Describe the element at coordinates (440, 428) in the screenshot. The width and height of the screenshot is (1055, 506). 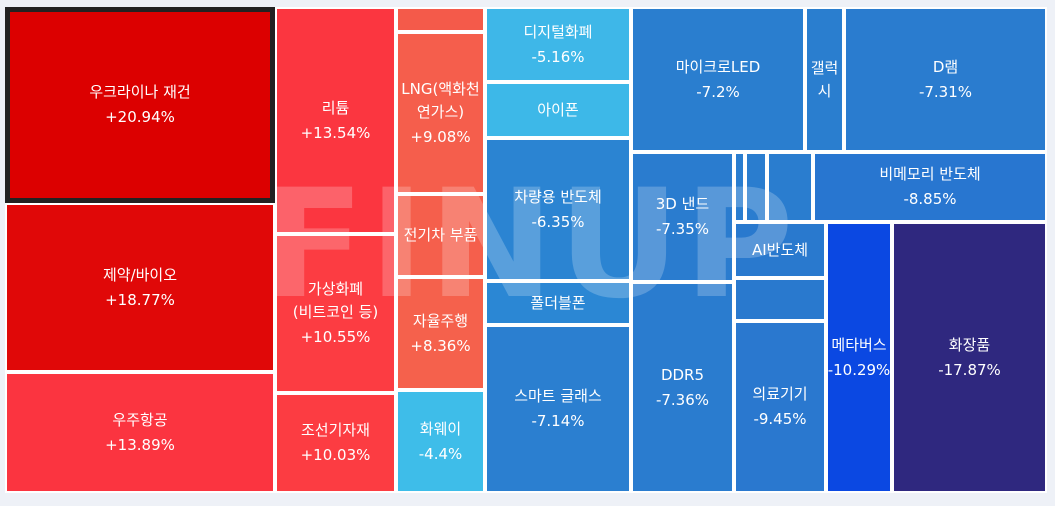
I see `tile-name: 화웨이` at that location.